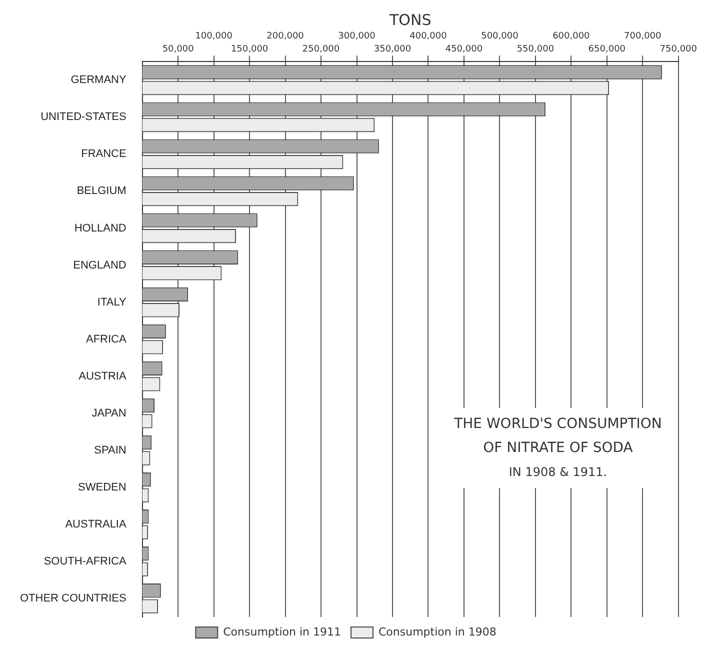 The height and width of the screenshot is (662, 709). Describe the element at coordinates (437, 631) in the screenshot. I see `legend-label: Consumption in 1908` at that location.